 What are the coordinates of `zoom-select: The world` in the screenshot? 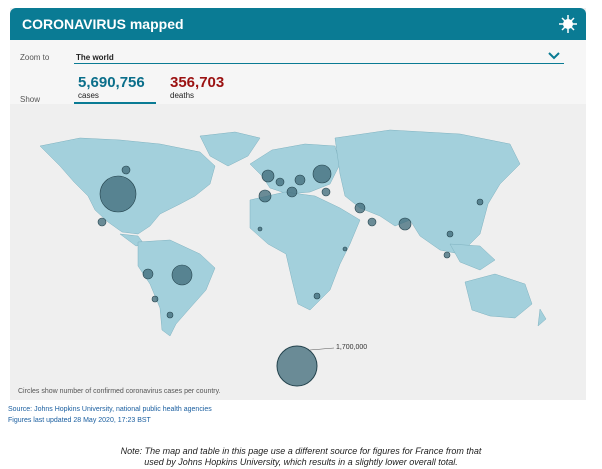 It's located at (319, 55).